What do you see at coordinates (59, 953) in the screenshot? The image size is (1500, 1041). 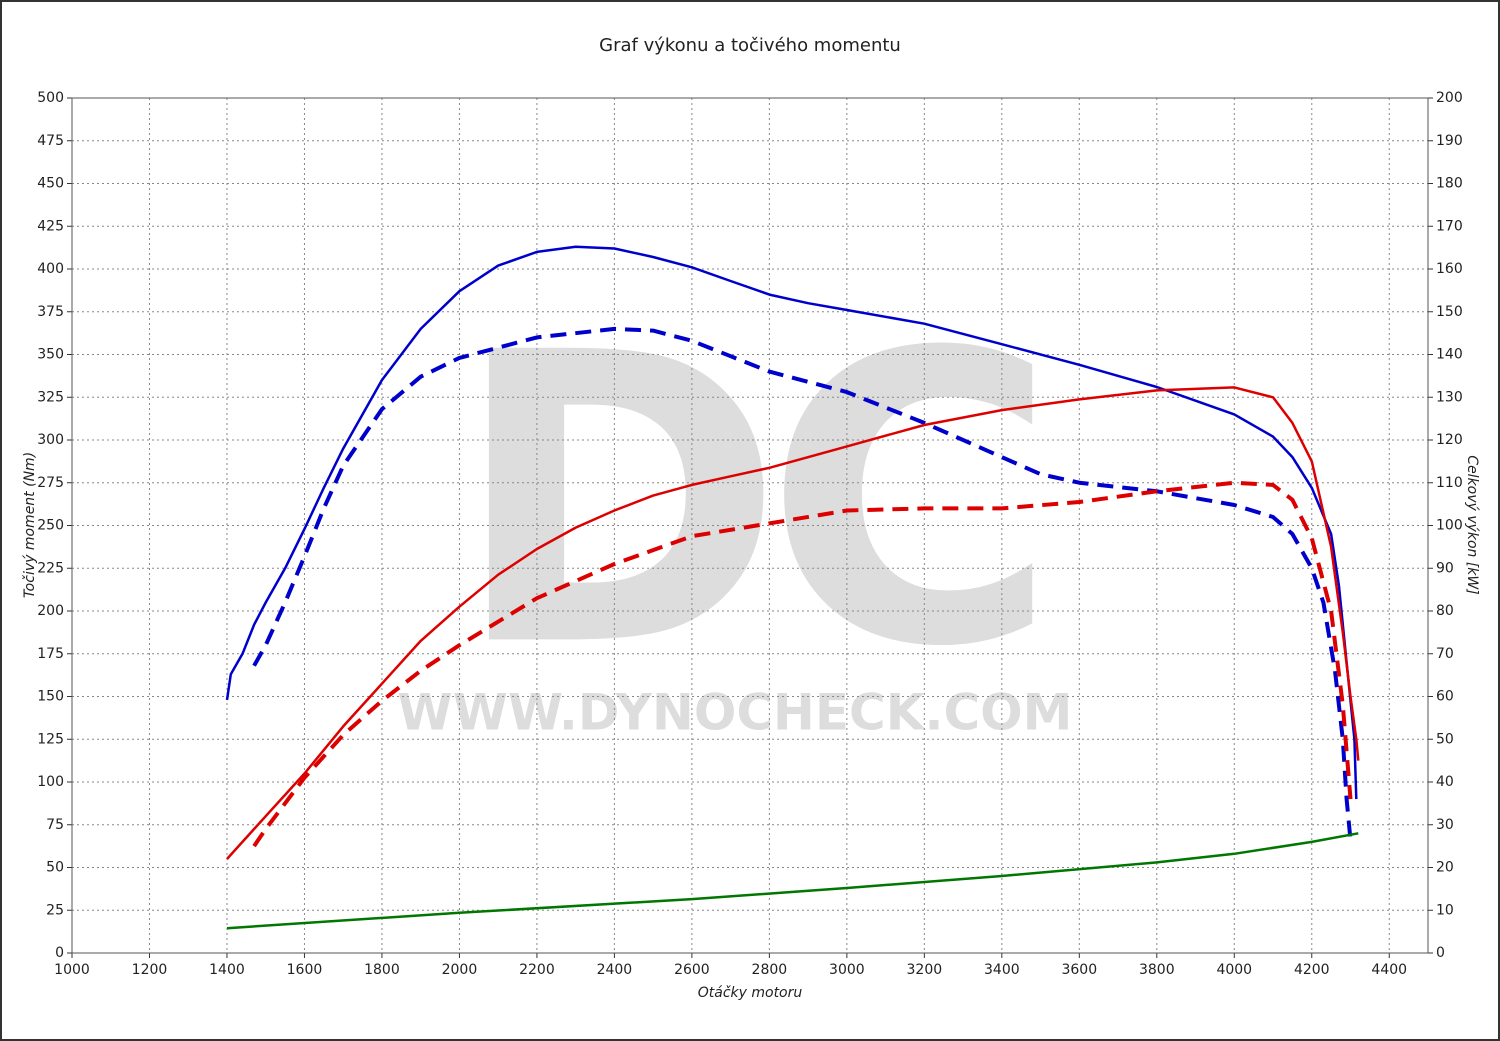 I see `y-tick-label: 0` at bounding box center [59, 953].